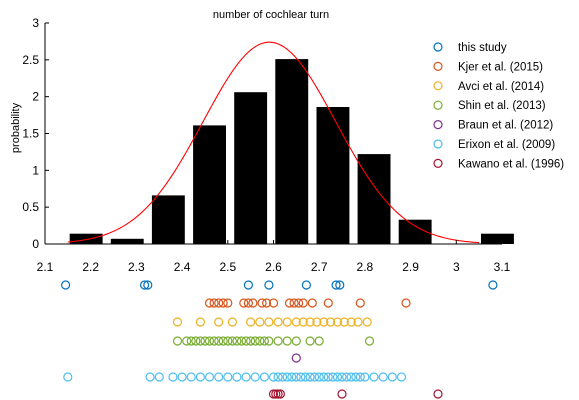 The image size is (579, 400). Describe the element at coordinates (505, 126) in the screenshot. I see `legend-label-4: Braun et al. (2012)` at that location.